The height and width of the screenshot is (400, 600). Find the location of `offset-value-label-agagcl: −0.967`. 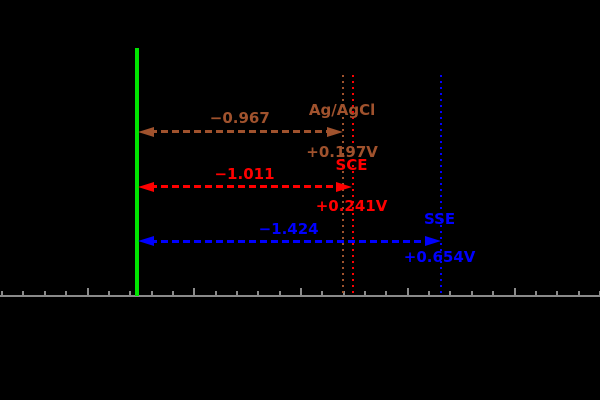

offset-value-label-agagcl: −0.967 is located at coordinates (239, 117).